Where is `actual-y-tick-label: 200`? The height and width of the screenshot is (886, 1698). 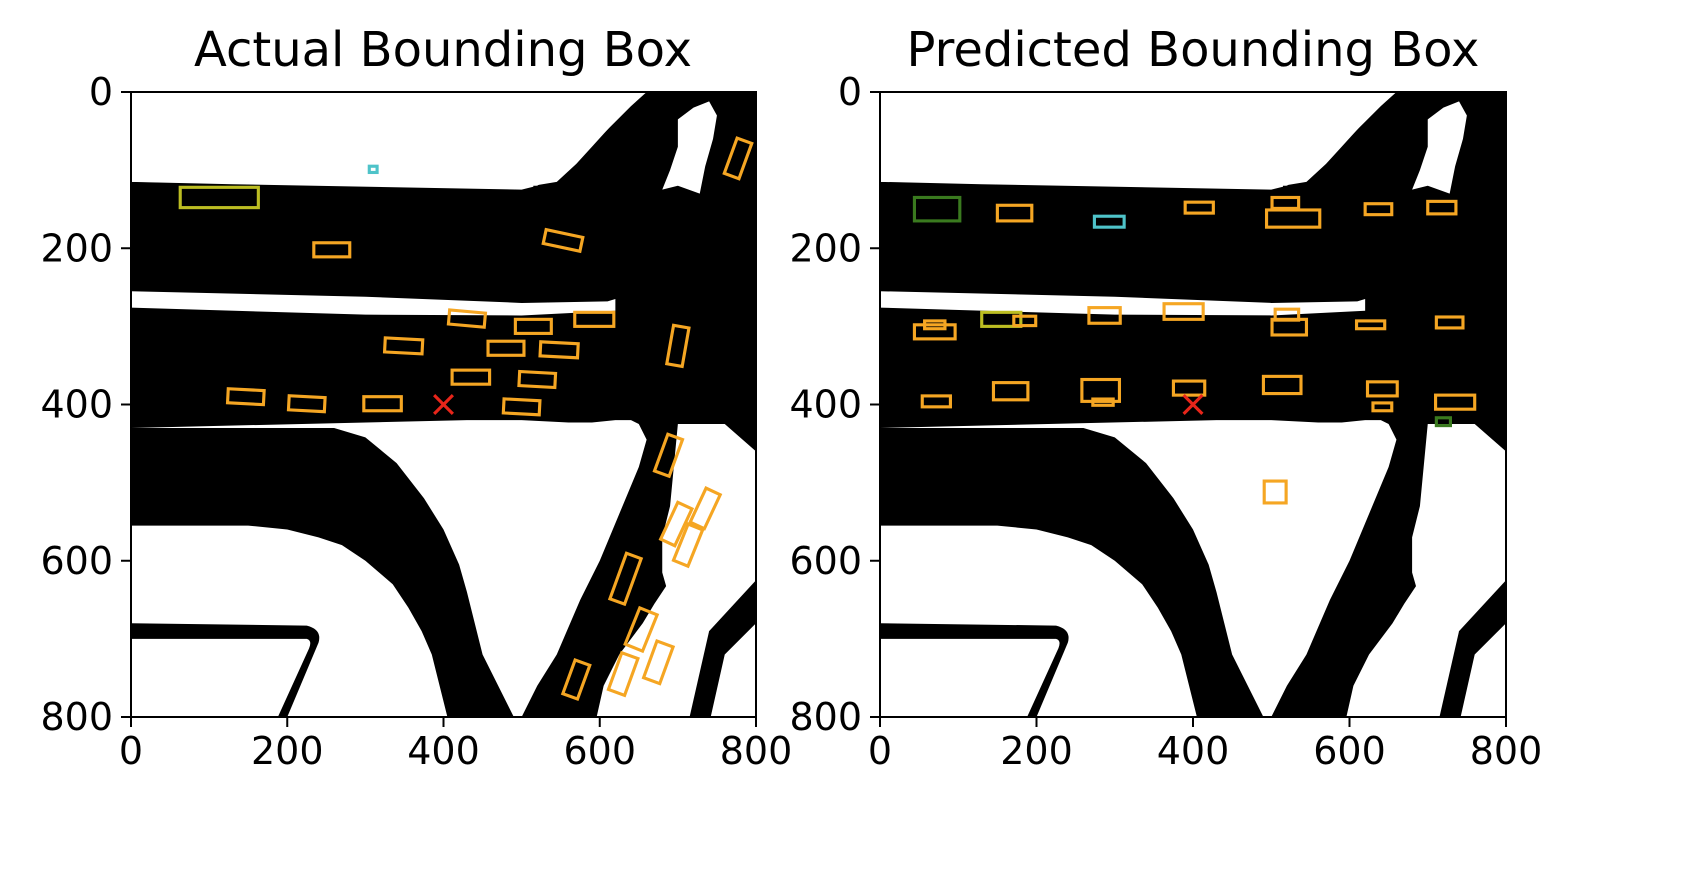
actual-y-tick-label: 200 is located at coordinates (76, 248).